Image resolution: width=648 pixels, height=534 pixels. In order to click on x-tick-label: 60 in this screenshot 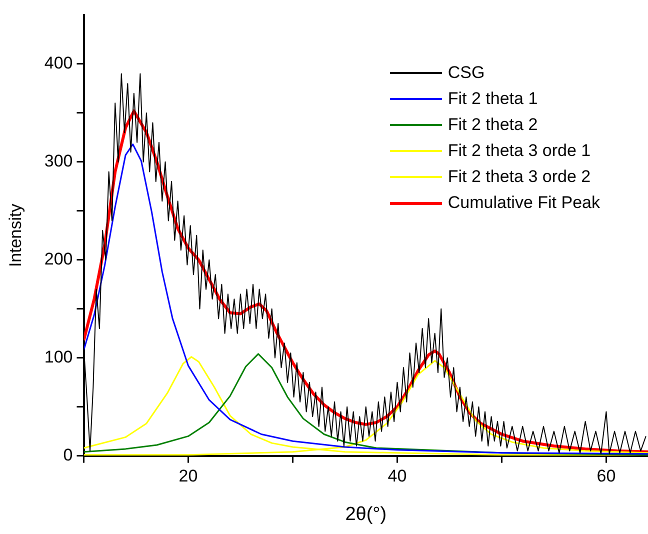, I will do `click(606, 476)`.